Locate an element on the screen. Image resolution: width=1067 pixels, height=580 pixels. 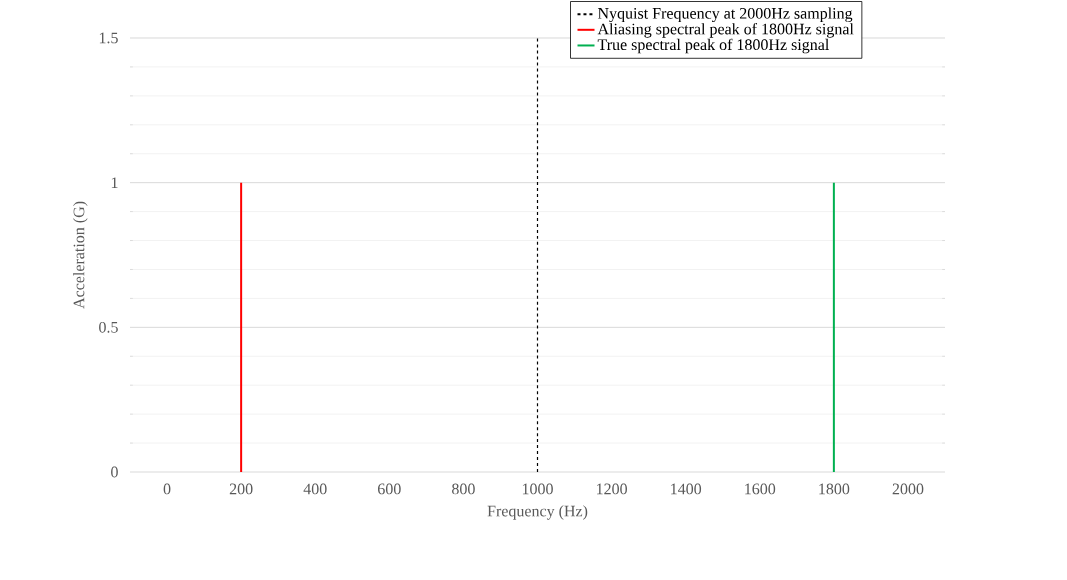
legend-label: Nyquist Frequency at 2000Hz sampling is located at coordinates (725, 15).